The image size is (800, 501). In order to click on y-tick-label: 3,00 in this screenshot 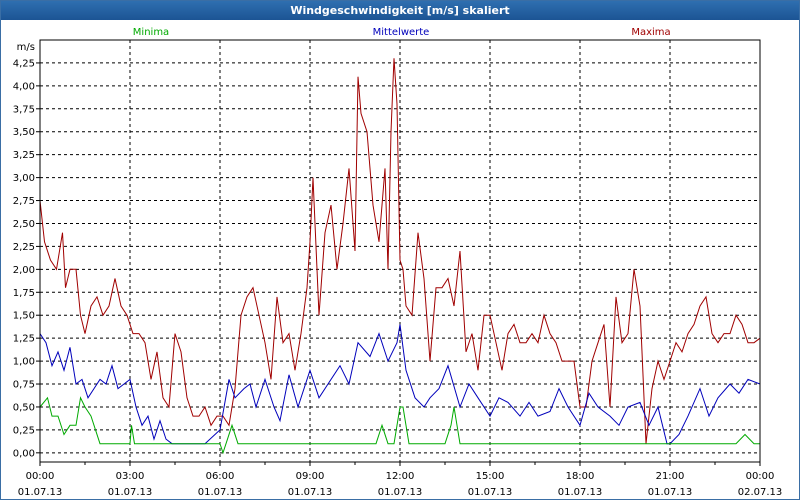, I will do `click(24, 178)`.